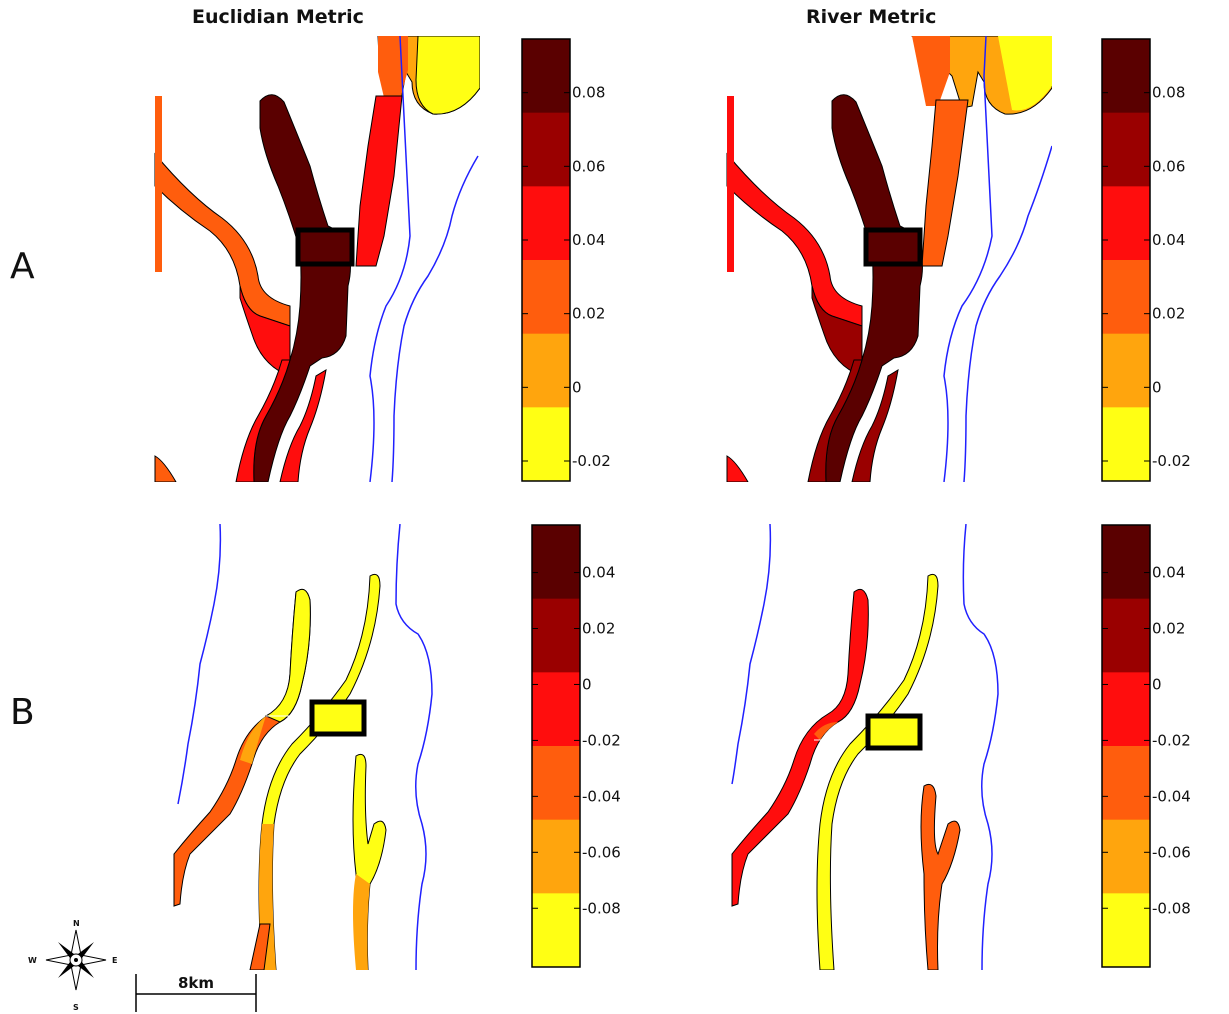 This screenshot has width=1229, height=1014. Describe the element at coordinates (32, 960) in the screenshot. I see `compass-west: W` at that location.